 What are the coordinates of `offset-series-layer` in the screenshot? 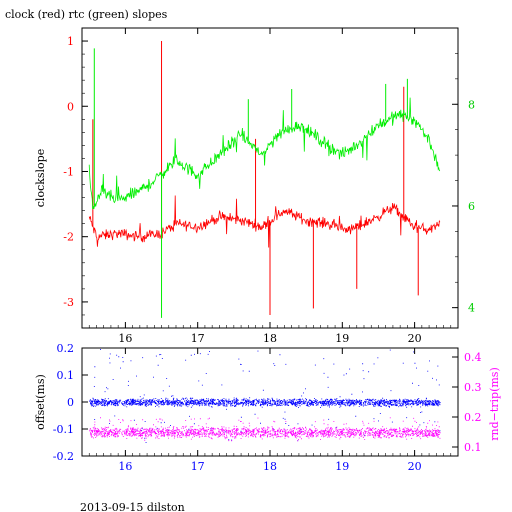 It's located at (265, 396).